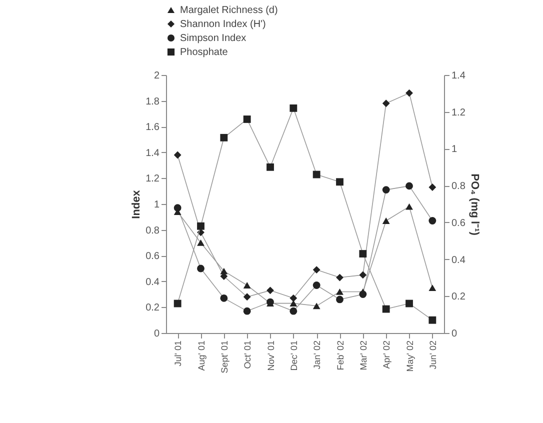  What do you see at coordinates (223, 24) in the screenshot?
I see `legend-label: Shannon Index (H')` at bounding box center [223, 24].